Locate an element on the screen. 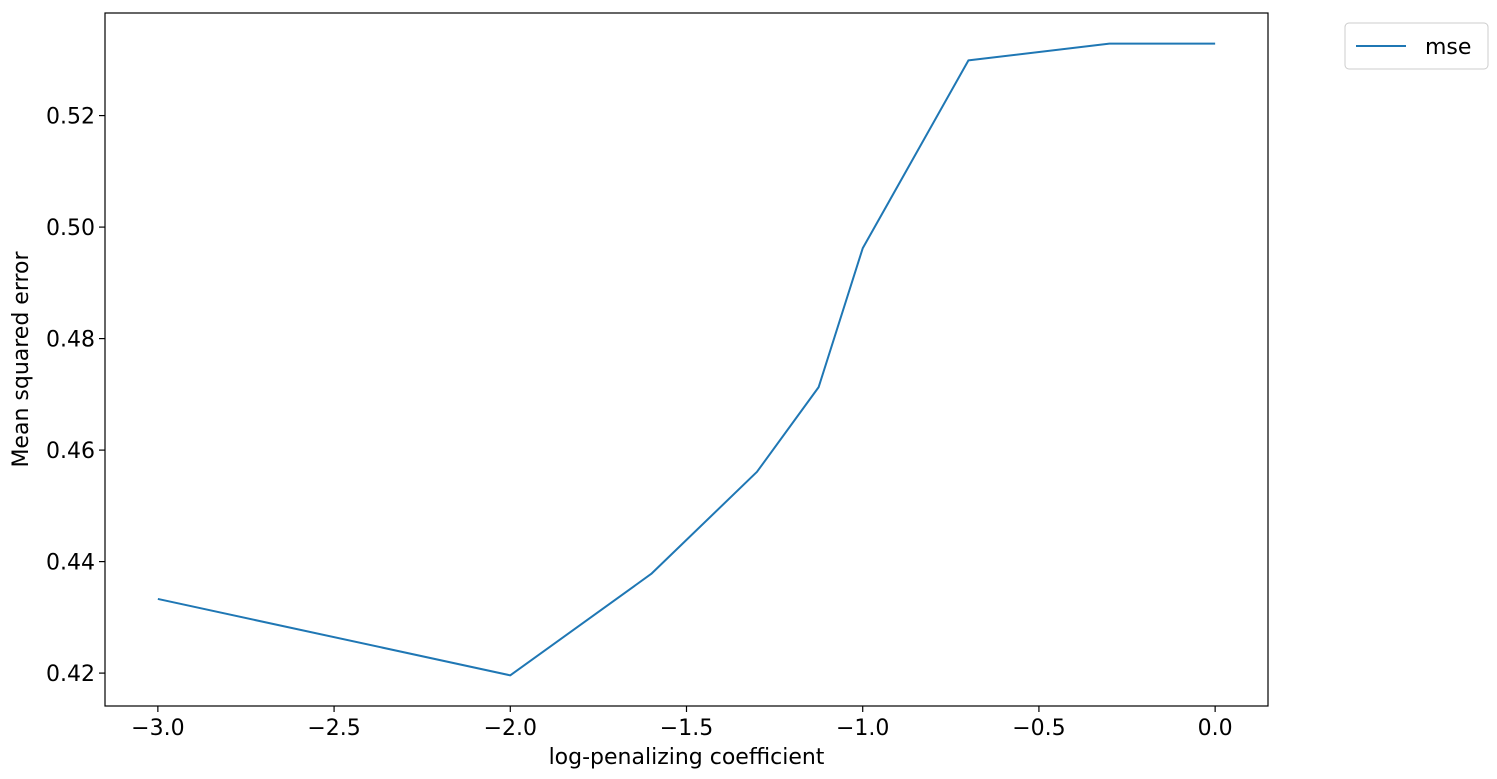  legend: mse is located at coordinates (1416, 46).